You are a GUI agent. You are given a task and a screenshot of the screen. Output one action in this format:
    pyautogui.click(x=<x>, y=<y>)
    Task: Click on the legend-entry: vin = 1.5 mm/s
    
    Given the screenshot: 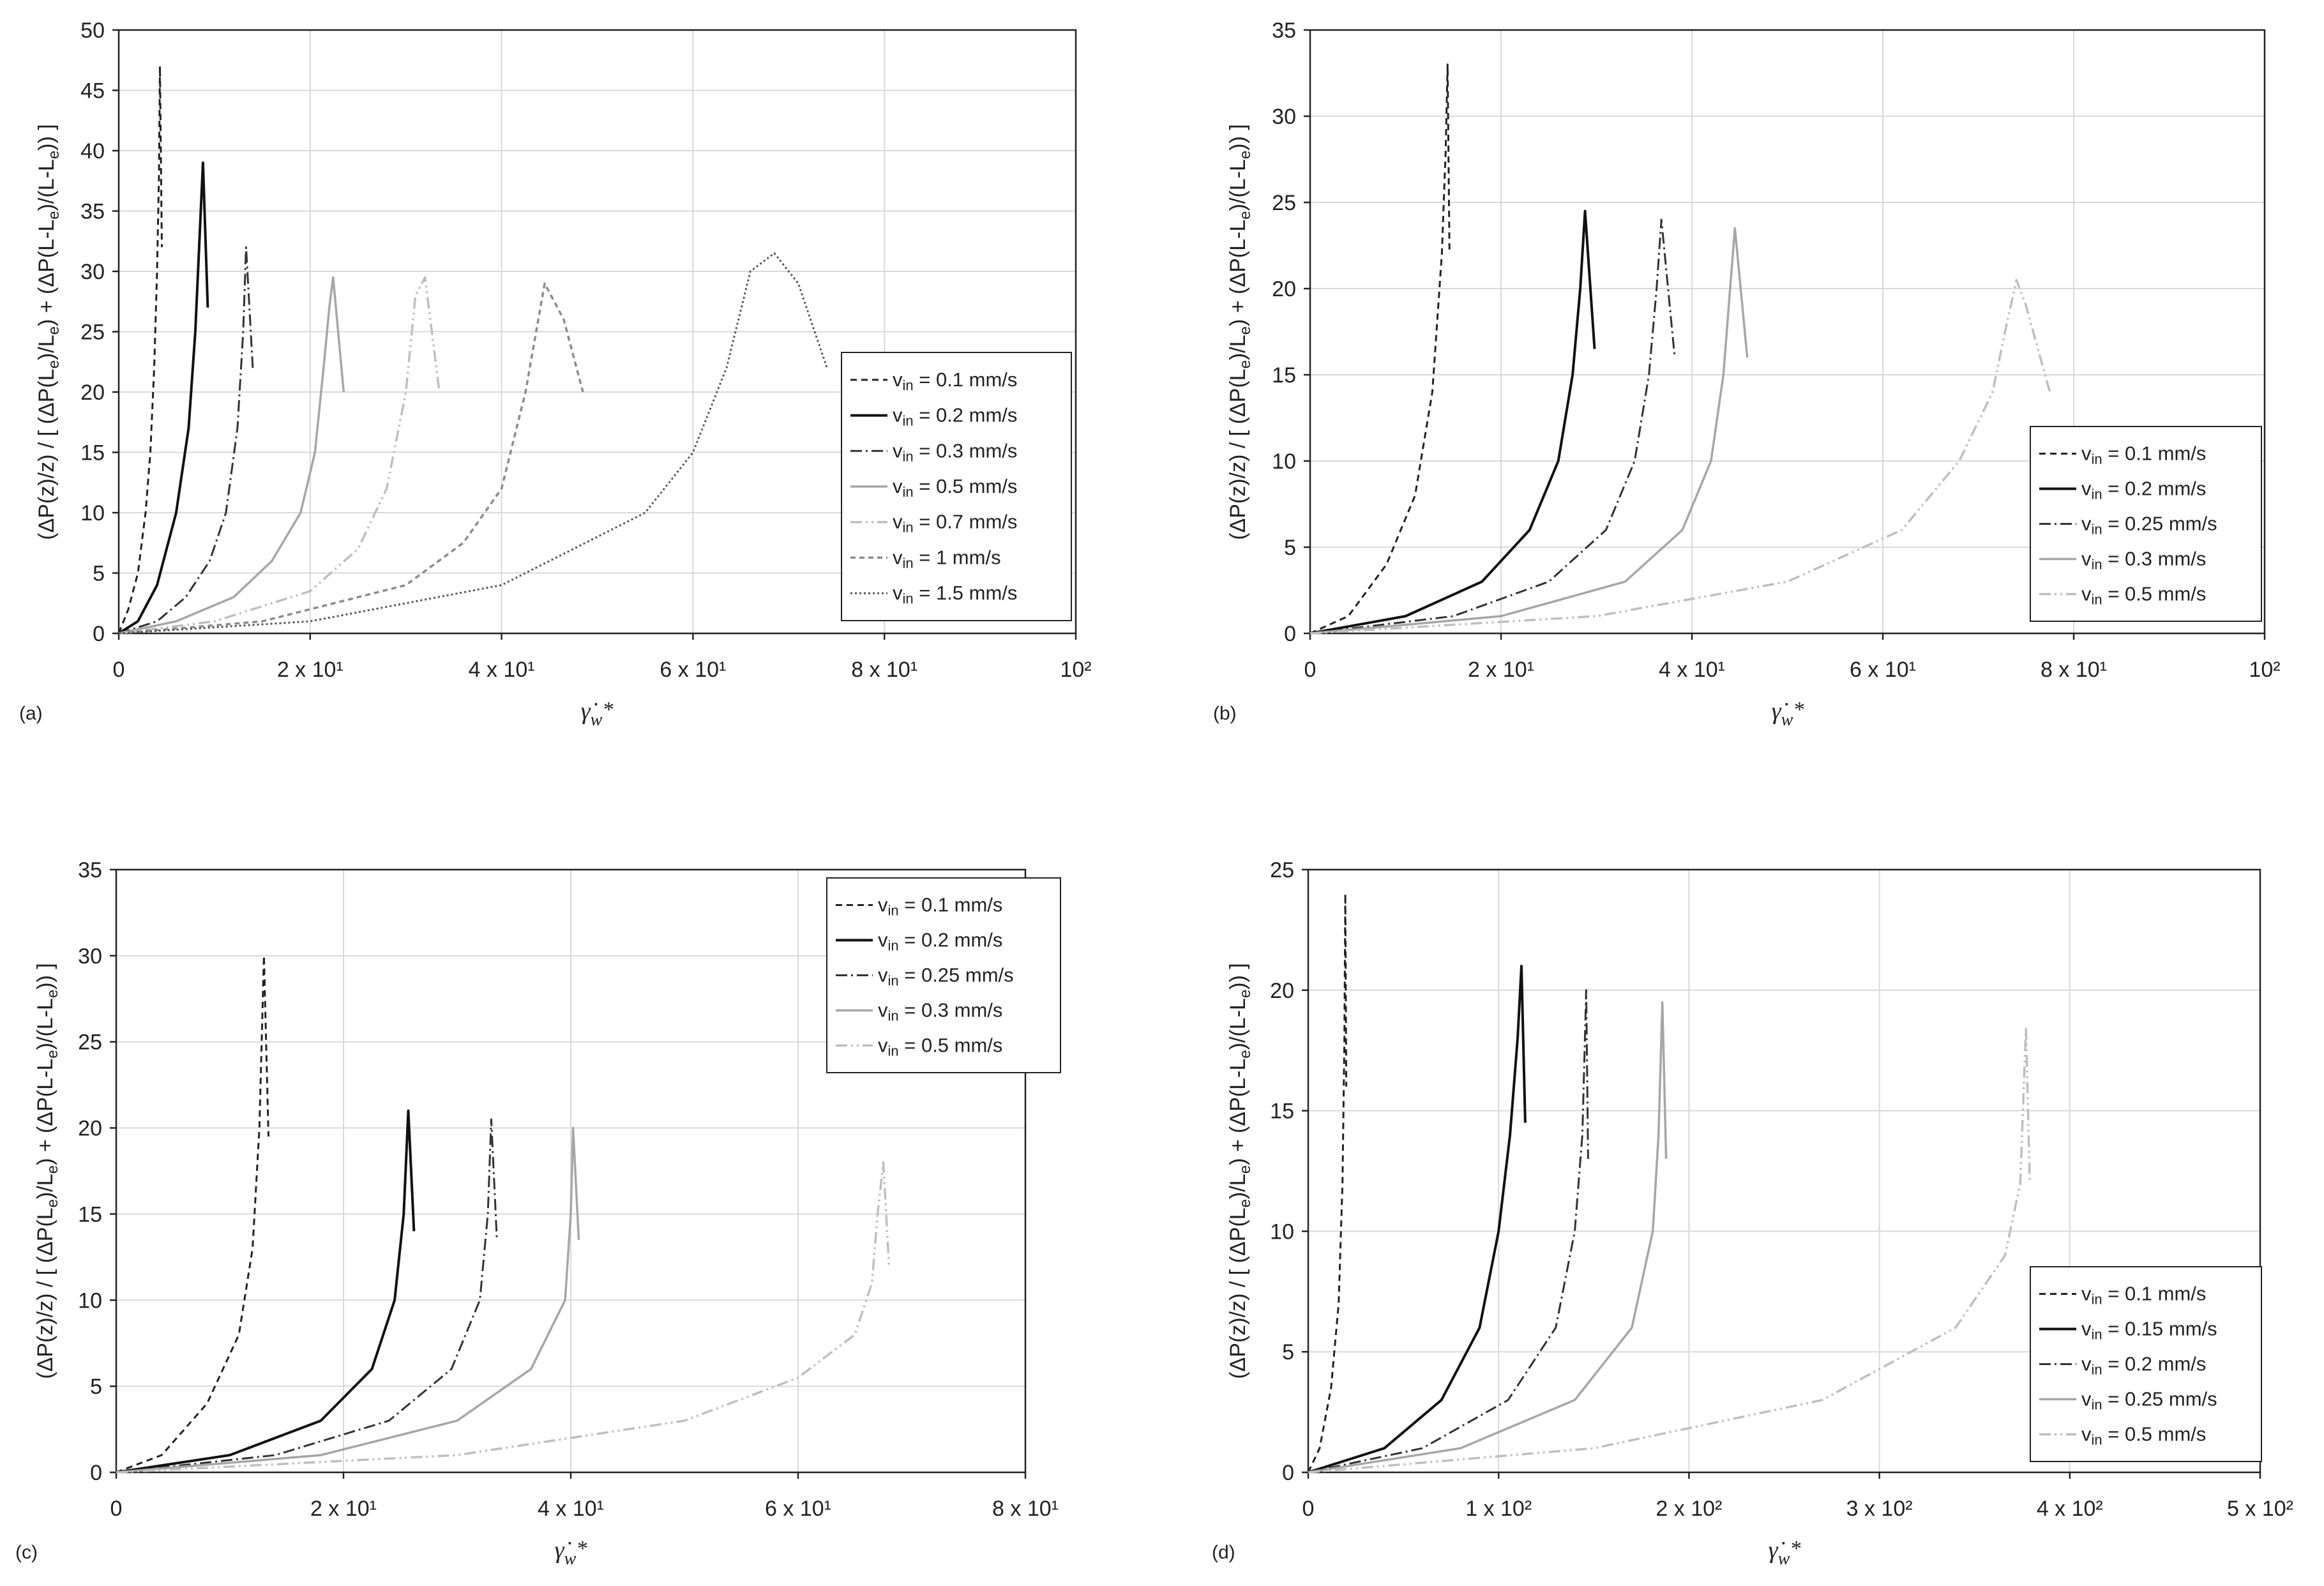 What is the action you would take?
    pyautogui.click(x=955, y=594)
    